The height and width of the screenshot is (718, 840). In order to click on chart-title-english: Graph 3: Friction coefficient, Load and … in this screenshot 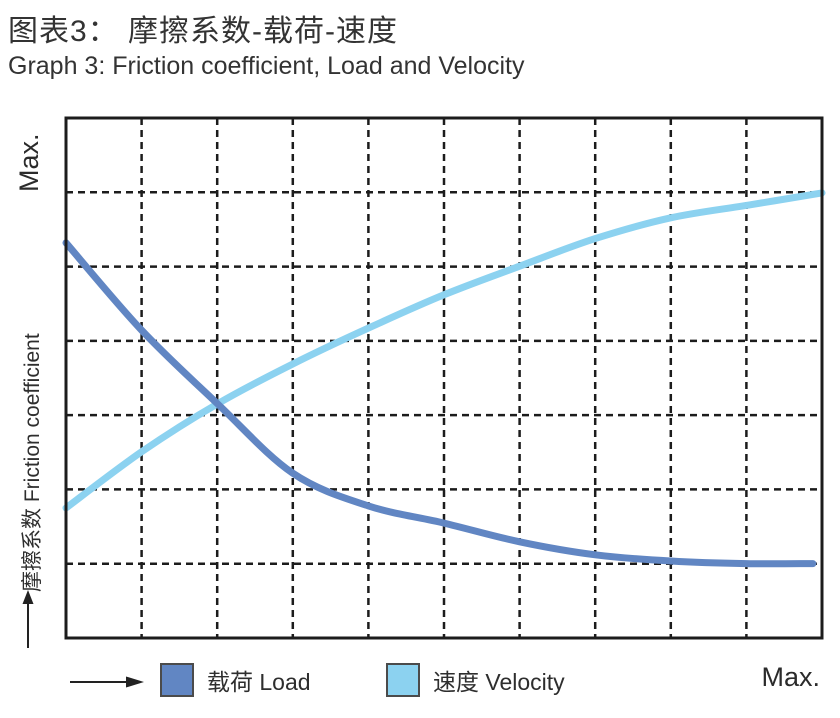, I will do `click(266, 66)`.